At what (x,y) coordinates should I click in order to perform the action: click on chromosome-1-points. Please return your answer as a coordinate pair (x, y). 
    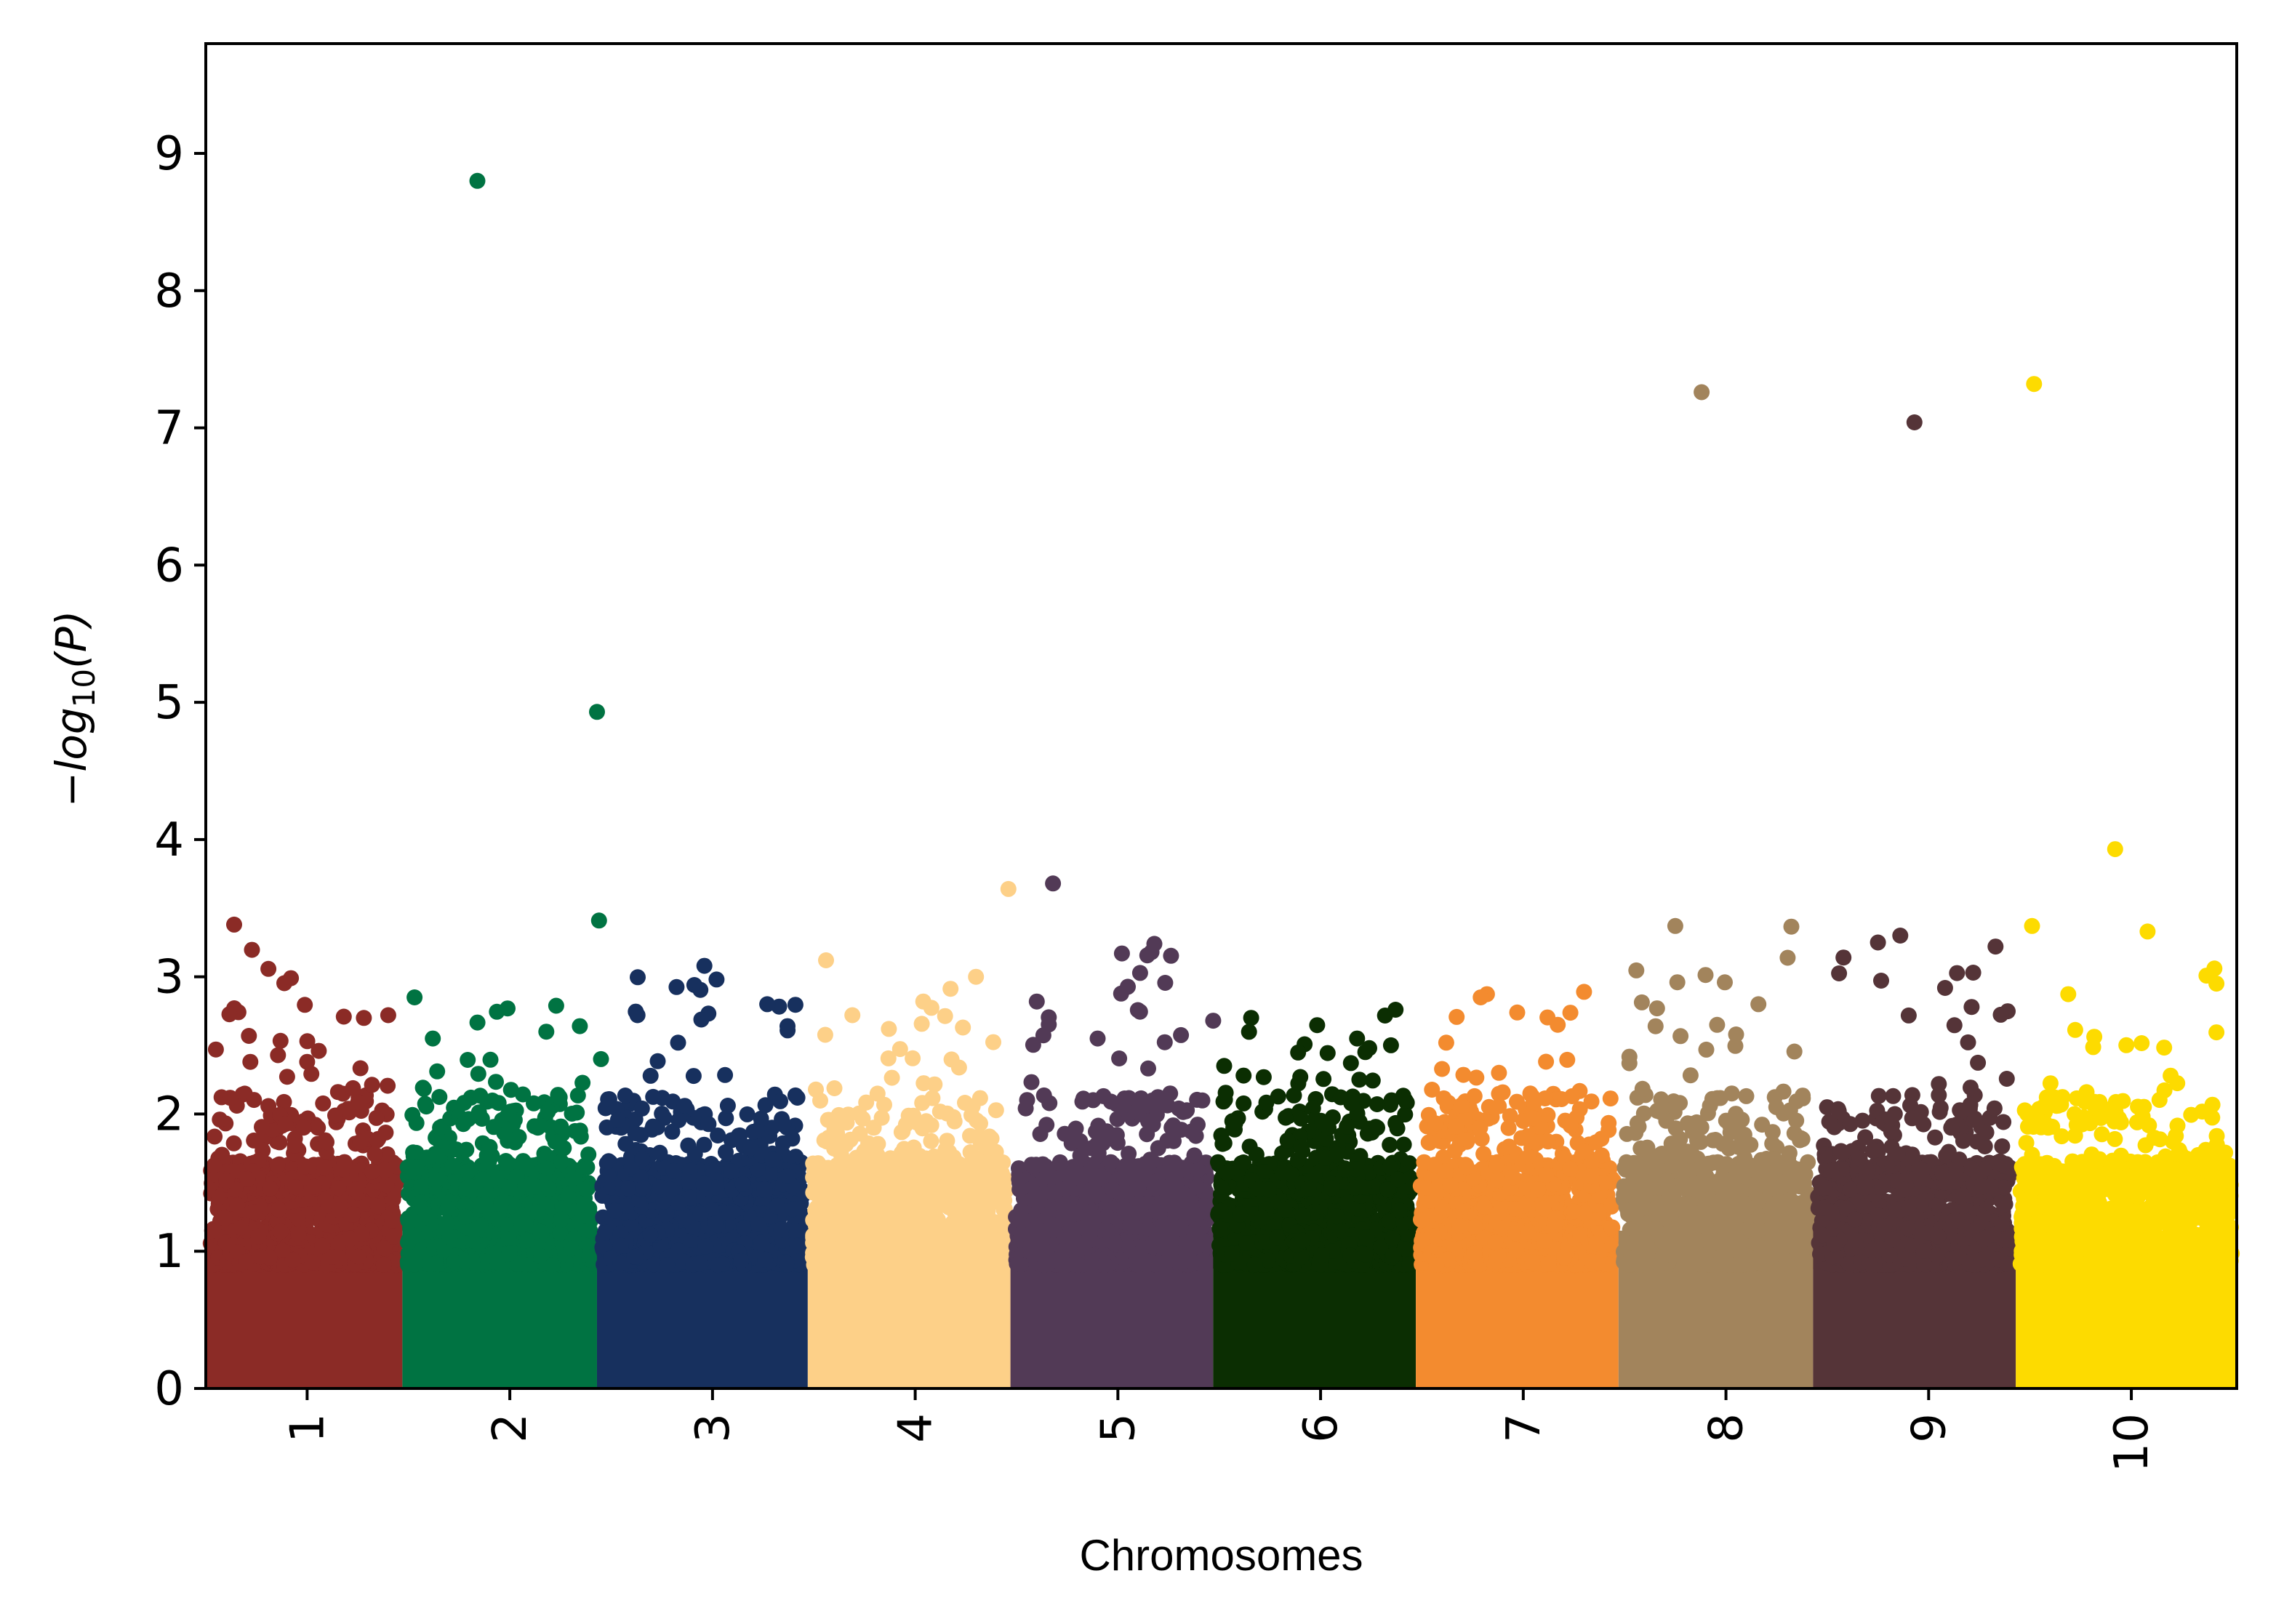
    Looking at the image, I should click on (304, 1152).